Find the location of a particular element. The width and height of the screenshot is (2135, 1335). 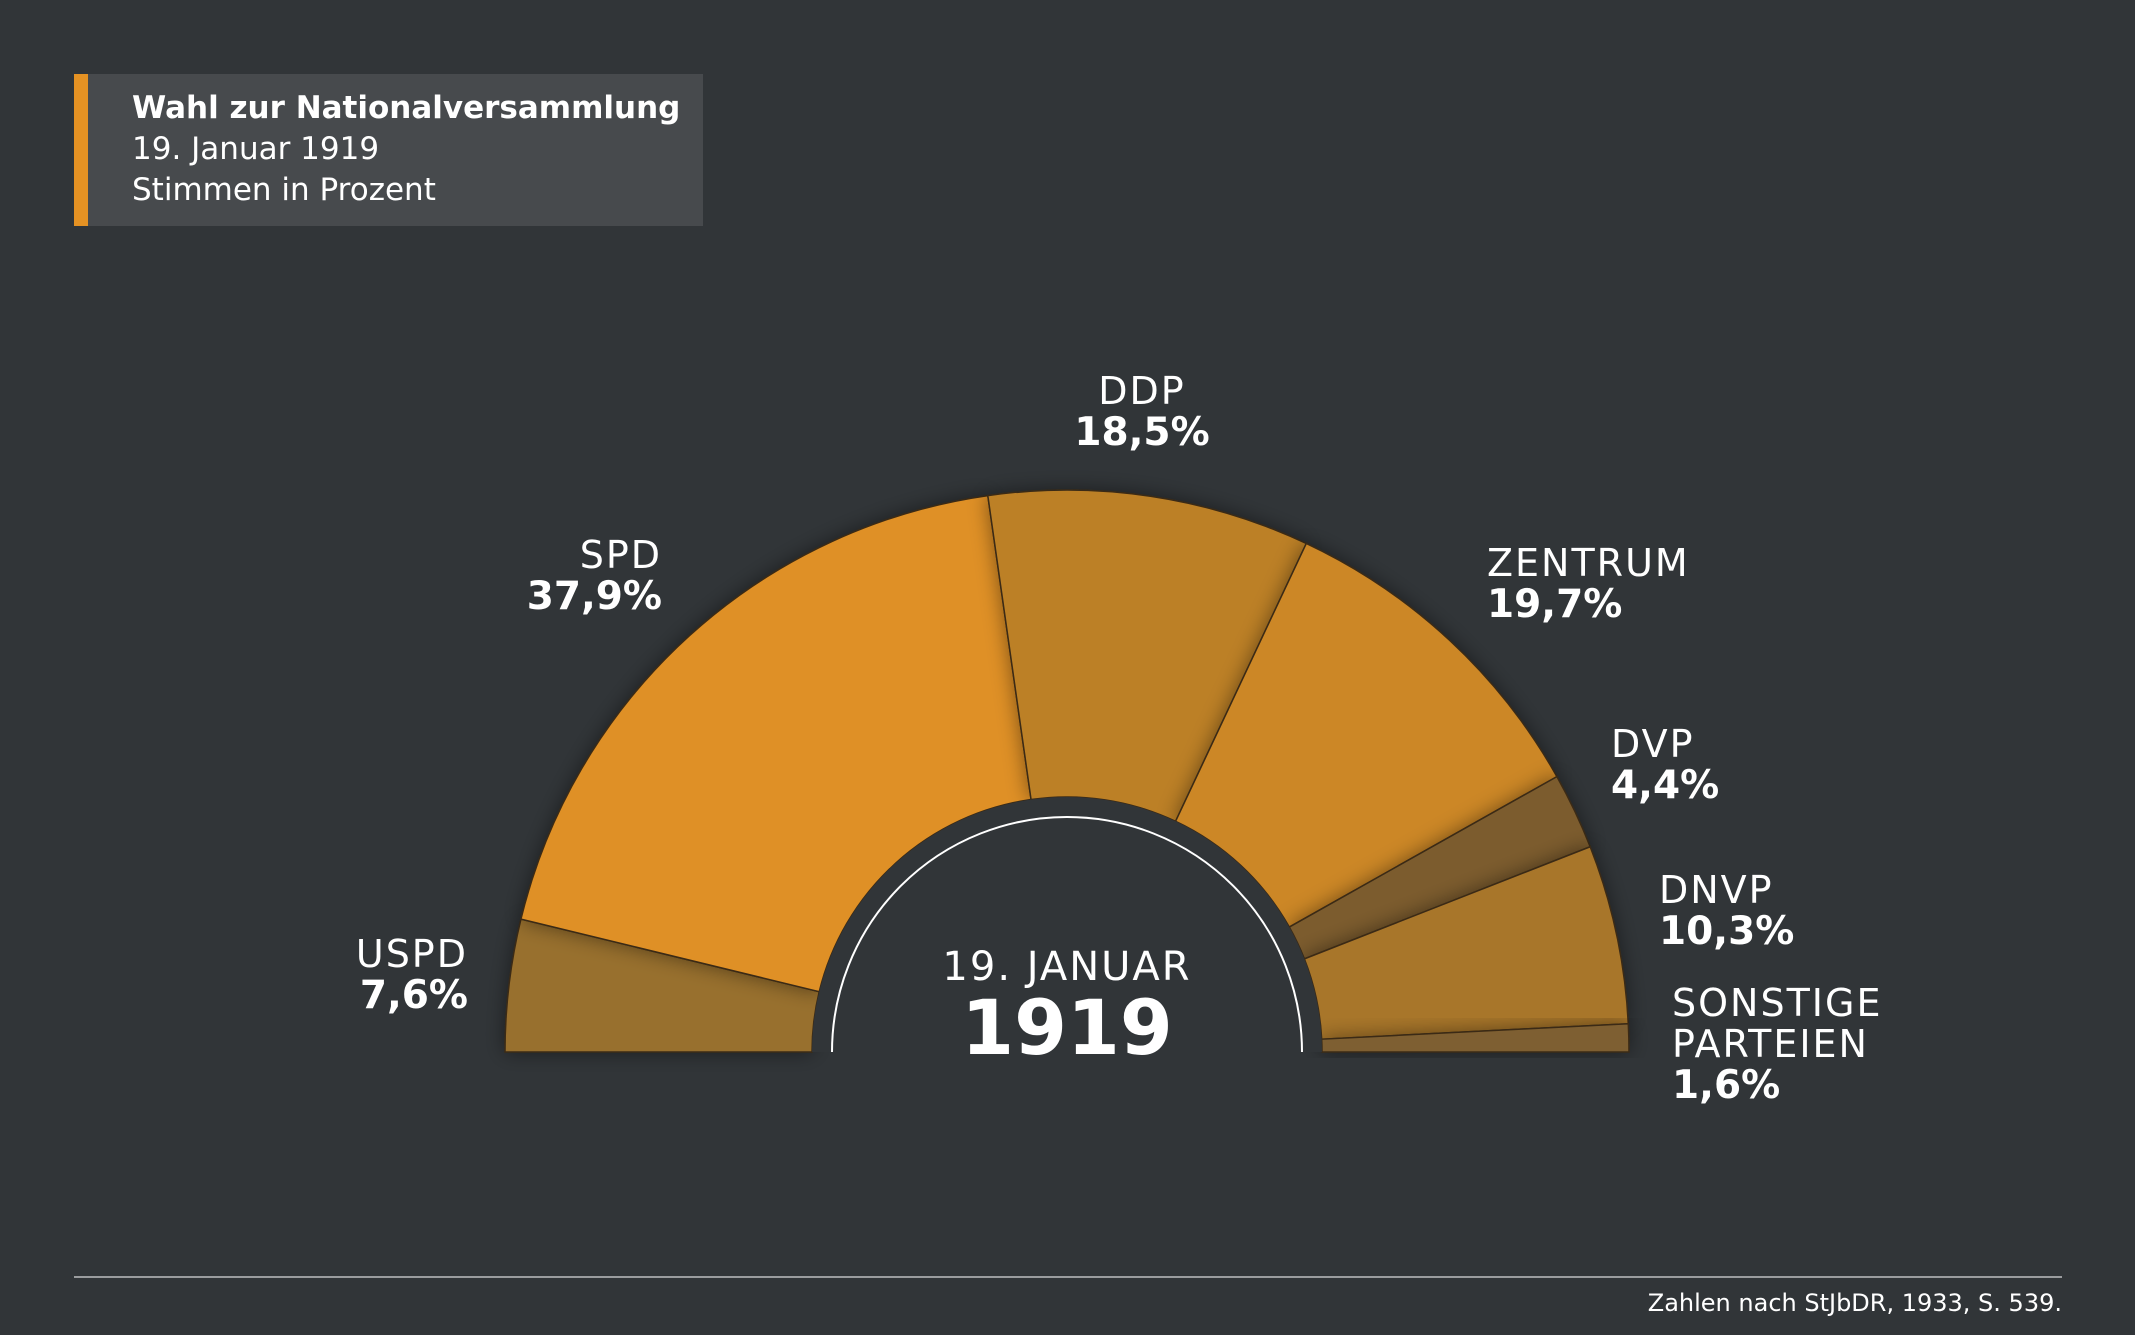

chart-title: Wahl zur Nationalversammlung is located at coordinates (406, 108).